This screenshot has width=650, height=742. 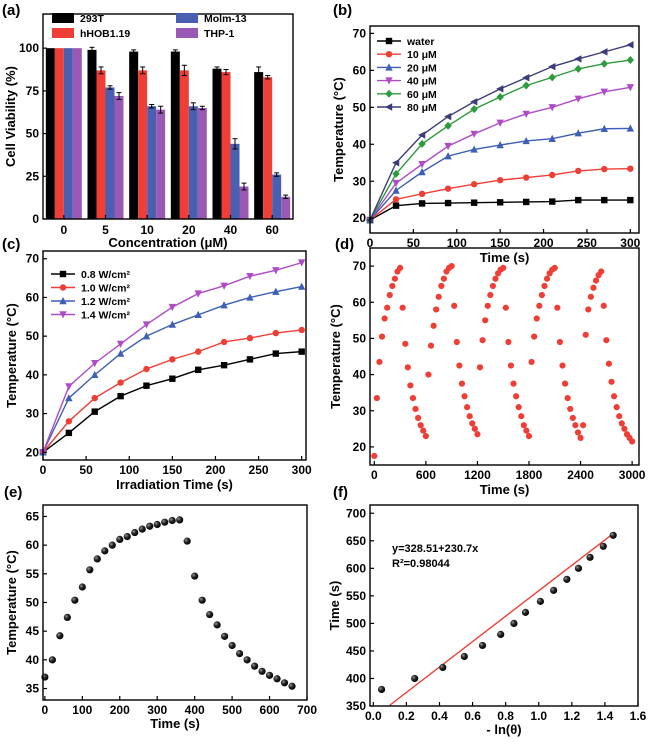 I want to click on y-tick-label: 30, so click(x=360, y=181).